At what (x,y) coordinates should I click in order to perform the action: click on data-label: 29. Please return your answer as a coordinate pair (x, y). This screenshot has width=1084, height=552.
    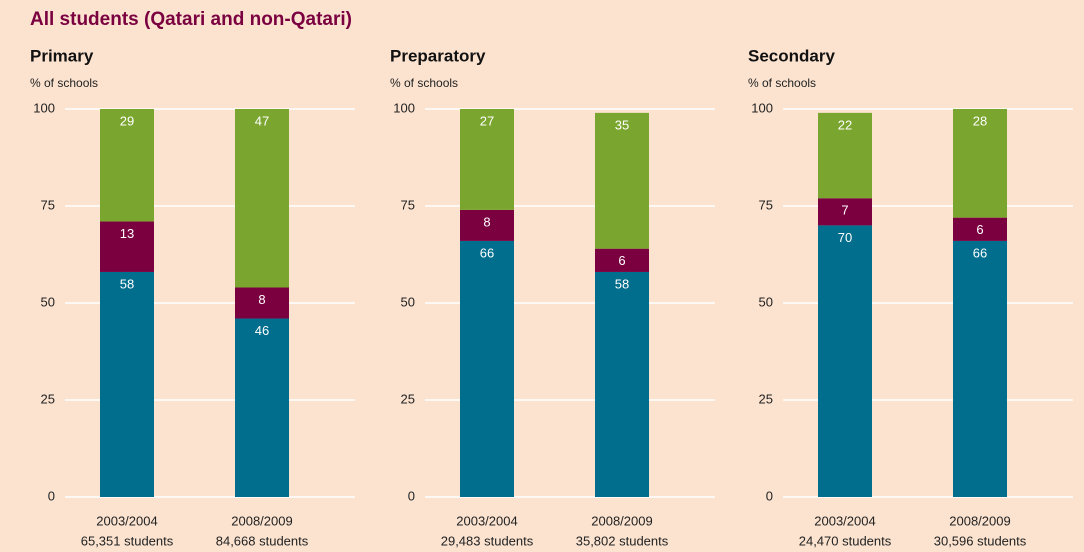
    Looking at the image, I should click on (127, 120).